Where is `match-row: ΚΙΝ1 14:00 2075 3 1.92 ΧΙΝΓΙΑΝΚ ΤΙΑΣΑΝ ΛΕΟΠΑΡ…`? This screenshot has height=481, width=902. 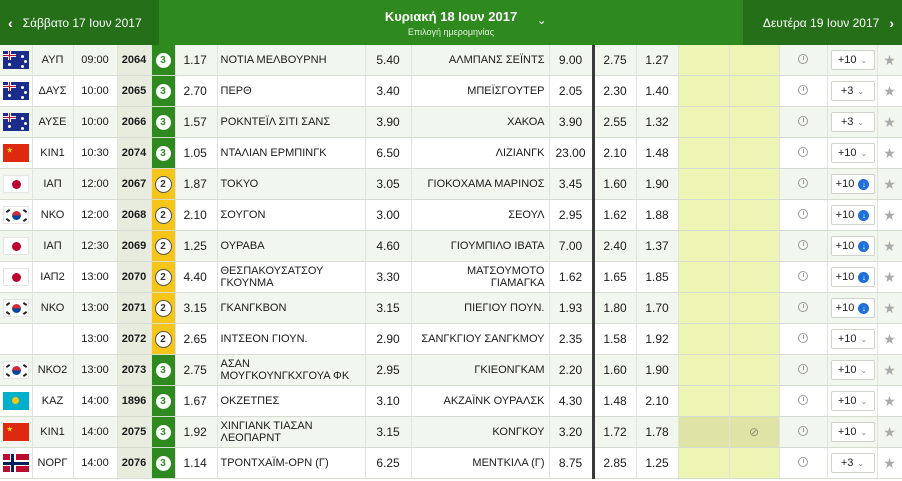 match-row: ΚΙΝ1 14:00 2075 3 1.92 ΧΙΝΓΙΑΝΚ ΤΙΑΣΑΝ ΛΕΟΠΑΡ… is located at coordinates (451, 432).